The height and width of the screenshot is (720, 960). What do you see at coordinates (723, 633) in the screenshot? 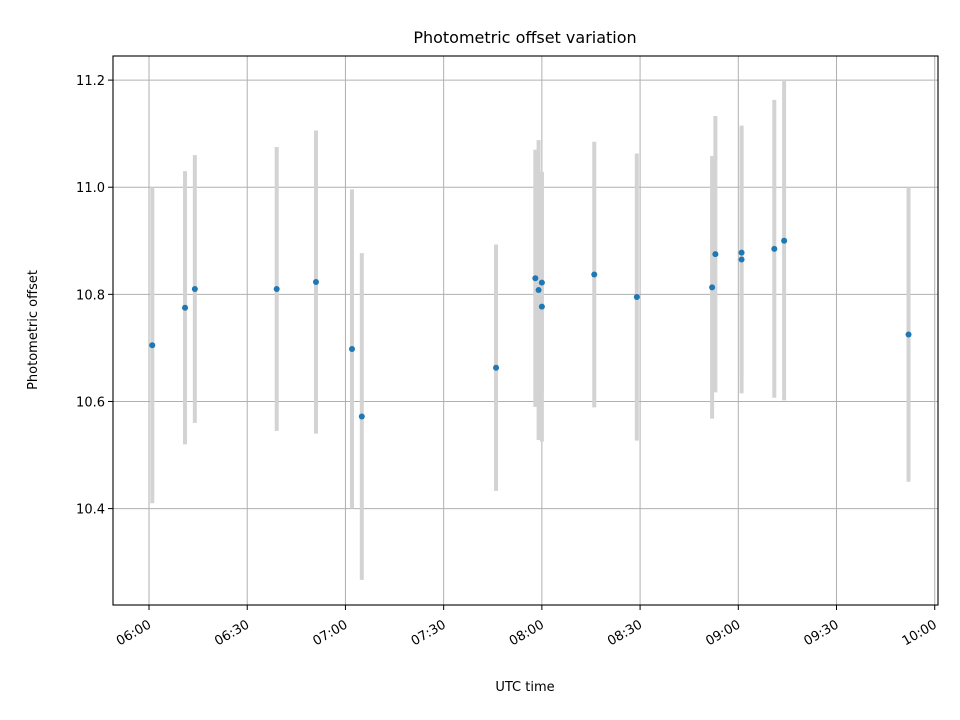
I see `x-tick-label: 09:00` at bounding box center [723, 633].